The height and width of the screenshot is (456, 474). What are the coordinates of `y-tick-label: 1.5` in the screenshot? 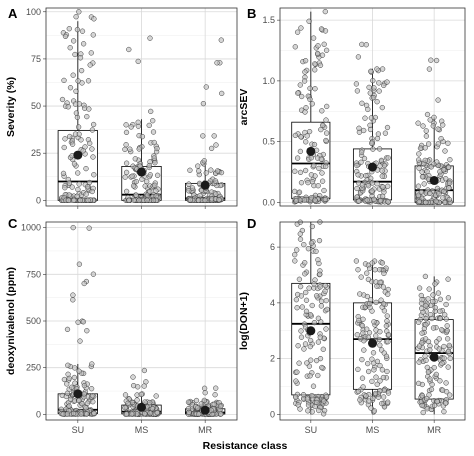 It's located at (268, 20).